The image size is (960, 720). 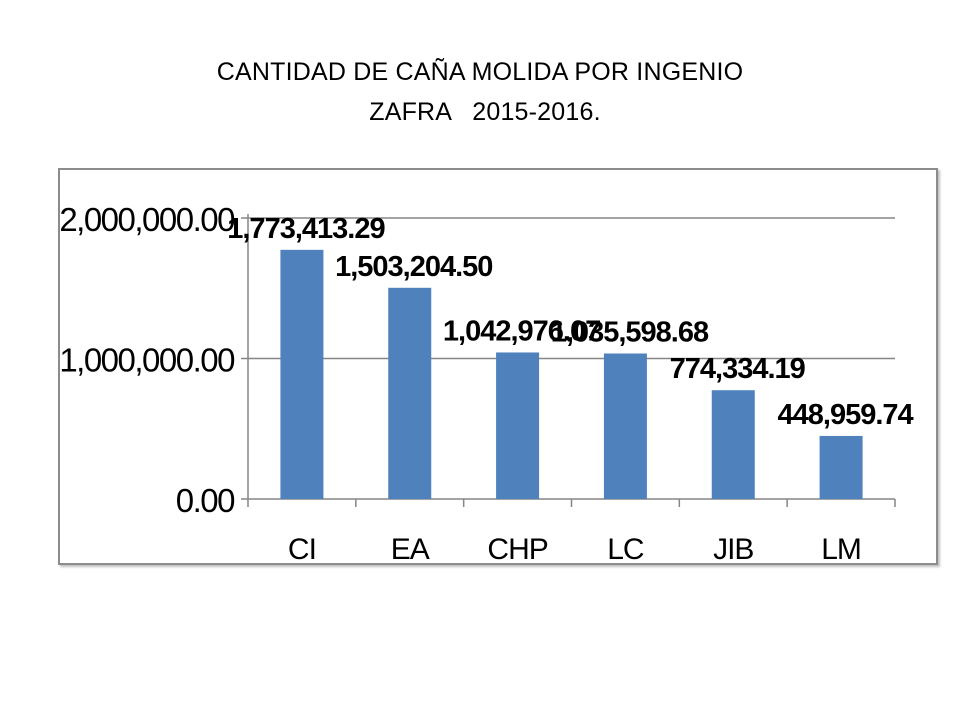 What do you see at coordinates (413, 267) in the screenshot?
I see `data-label-ea: 1,503,204.50` at bounding box center [413, 267].